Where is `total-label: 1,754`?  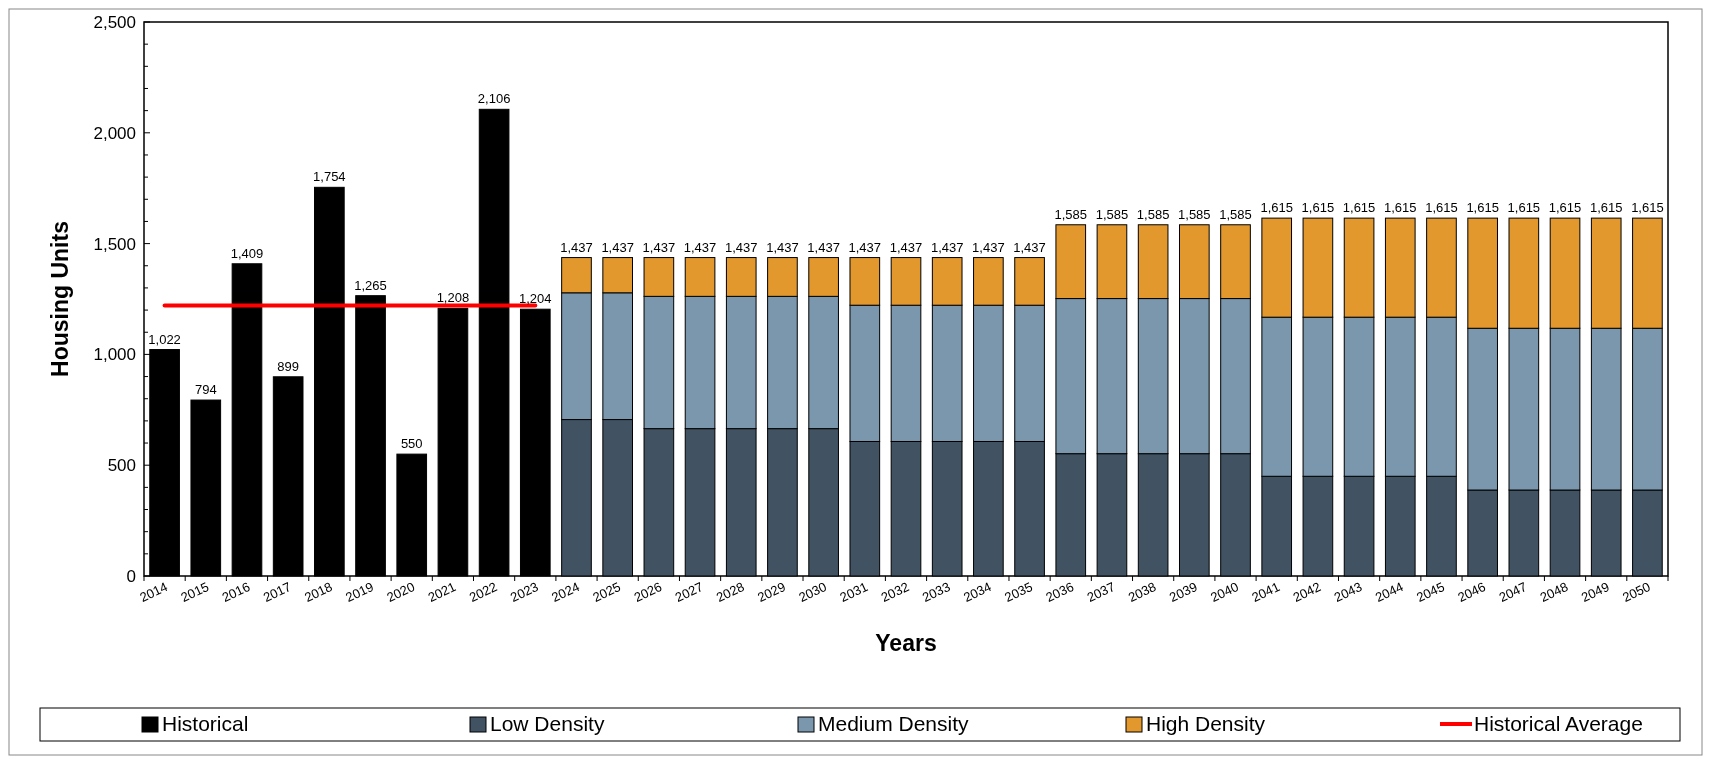 total-label: 1,754 is located at coordinates (329, 177).